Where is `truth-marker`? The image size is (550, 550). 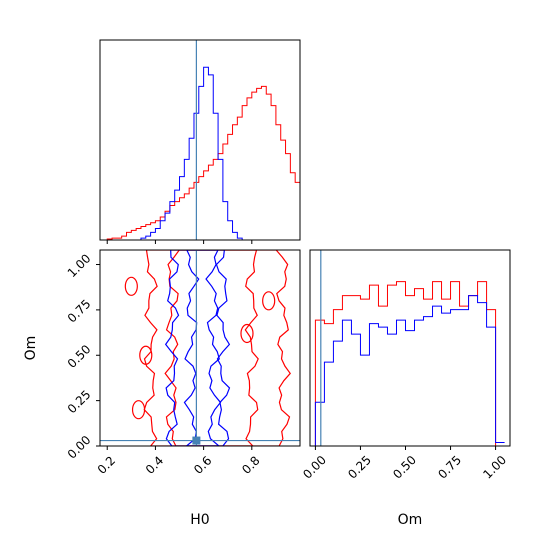 truth-marker is located at coordinates (196, 440).